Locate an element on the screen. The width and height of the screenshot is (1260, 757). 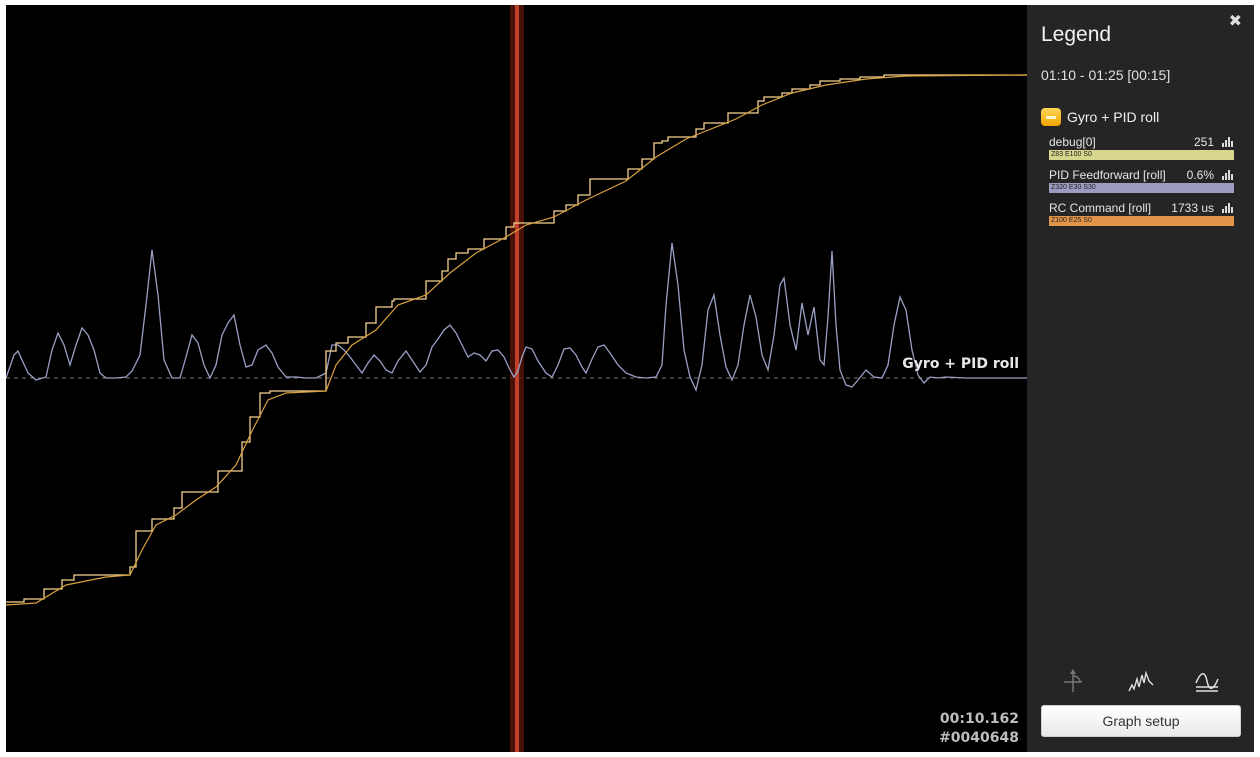
axis-pan-icon is located at coordinates (1073, 681).